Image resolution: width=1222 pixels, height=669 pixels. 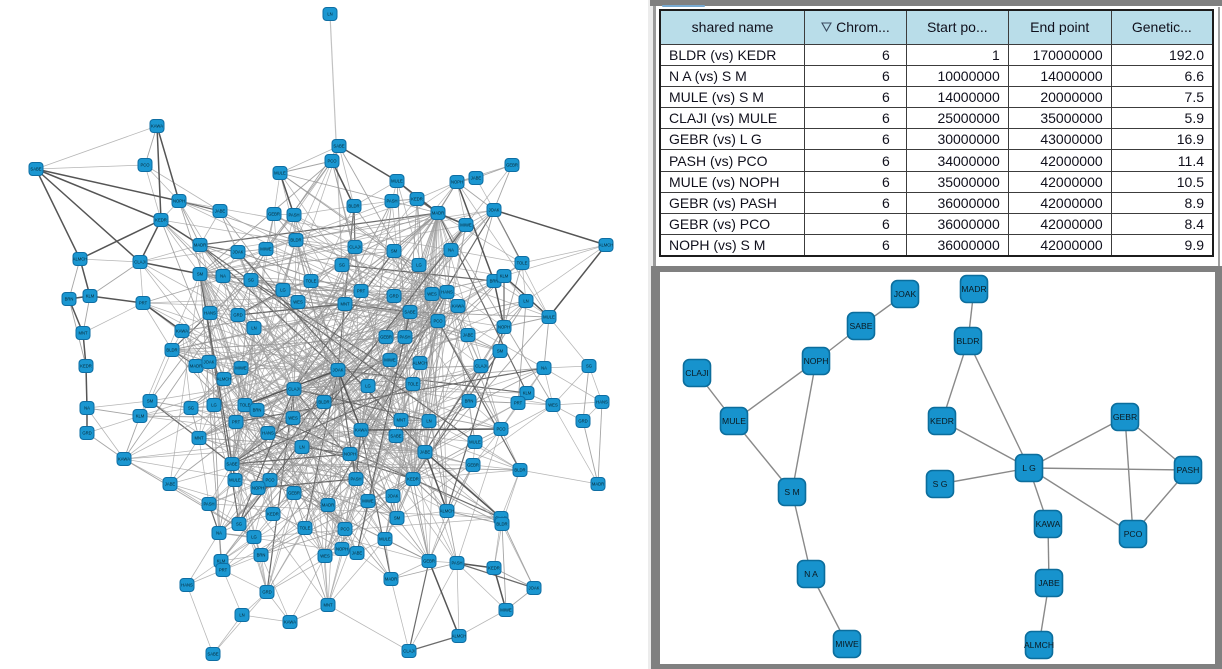 I want to click on svg-text: KLM, so click(x=221, y=561).